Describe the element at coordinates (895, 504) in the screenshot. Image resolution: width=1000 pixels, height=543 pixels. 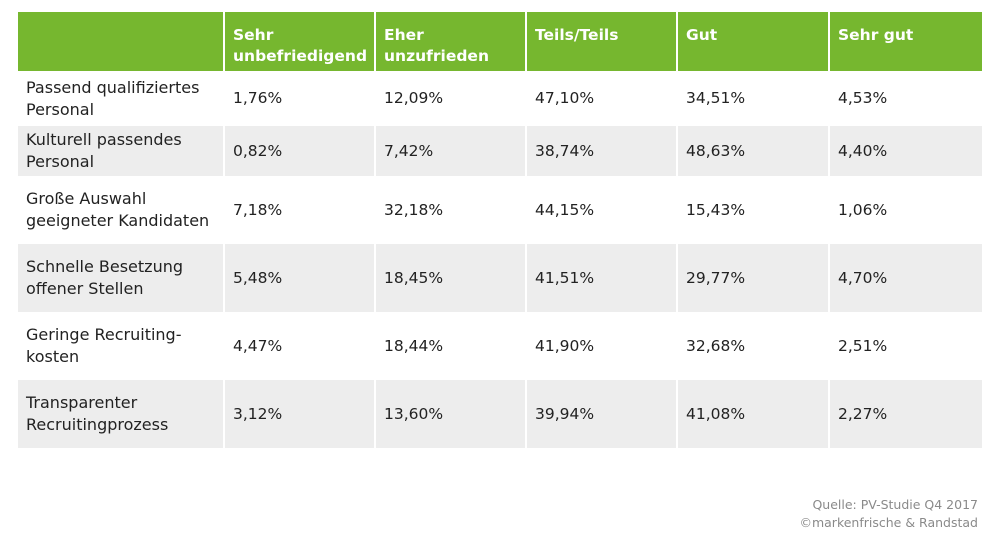
I see `source-line: Quelle: PV-Studie Q4 2017` at that location.